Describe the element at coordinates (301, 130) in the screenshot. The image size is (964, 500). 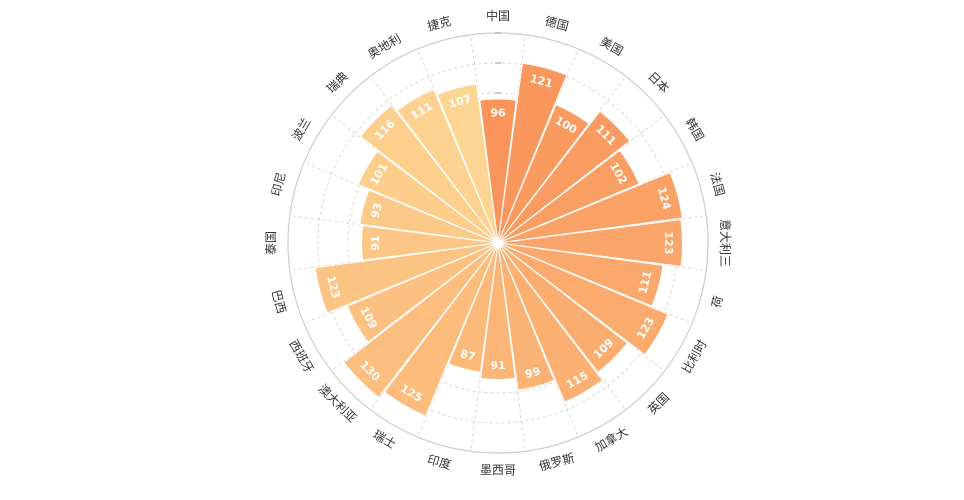
I see `category-label: 波兰` at that location.